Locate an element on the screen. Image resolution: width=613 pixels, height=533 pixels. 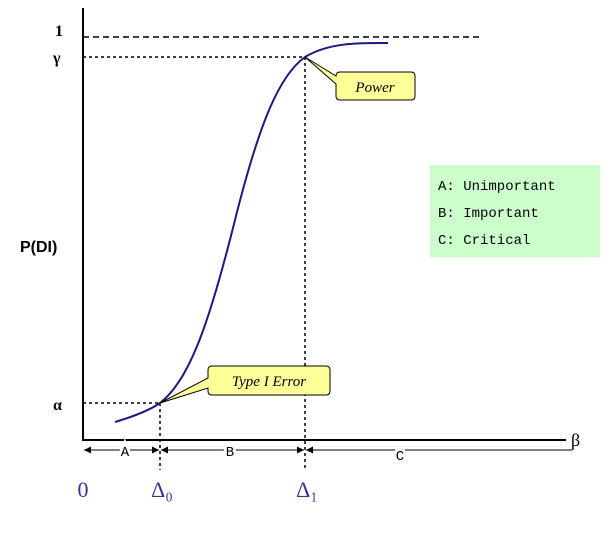
legend-item: A: Unimportant is located at coordinates (497, 187).